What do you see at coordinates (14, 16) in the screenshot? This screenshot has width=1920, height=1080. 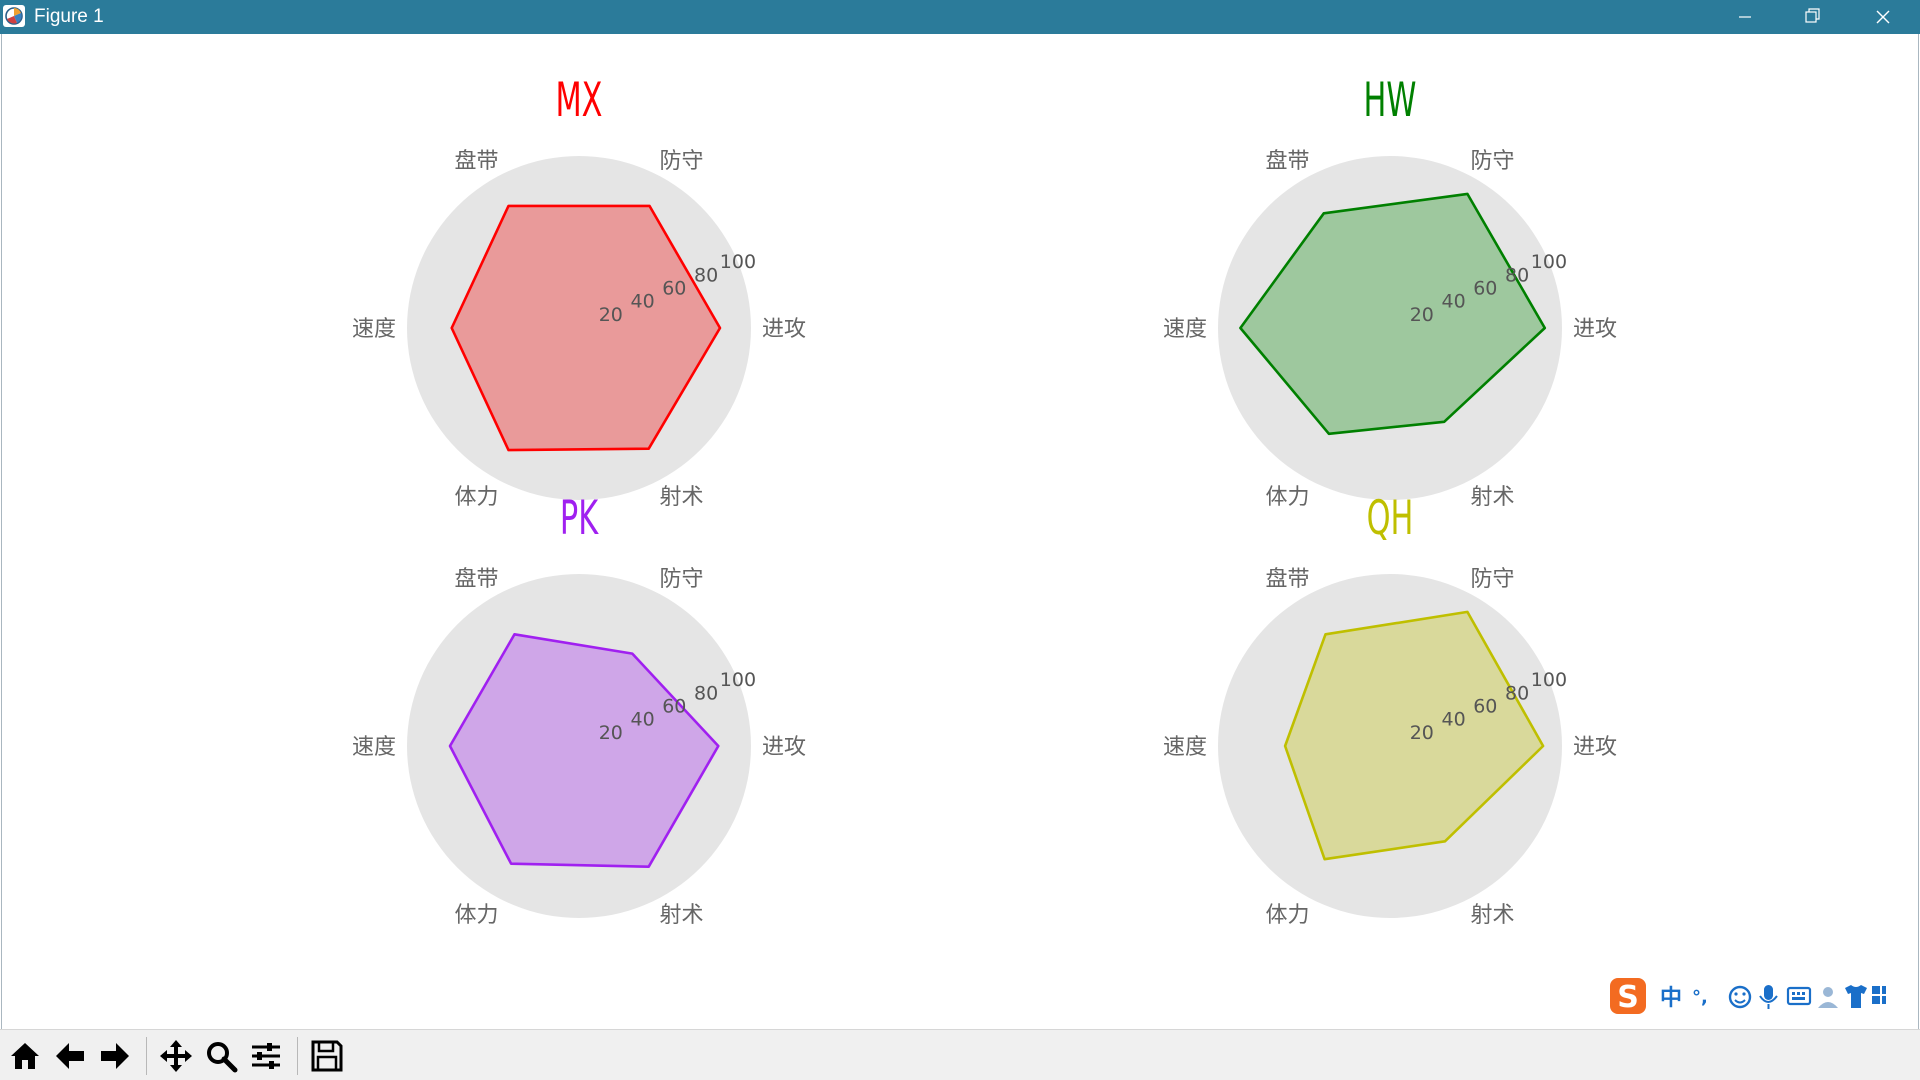 I see `app-icon` at bounding box center [14, 16].